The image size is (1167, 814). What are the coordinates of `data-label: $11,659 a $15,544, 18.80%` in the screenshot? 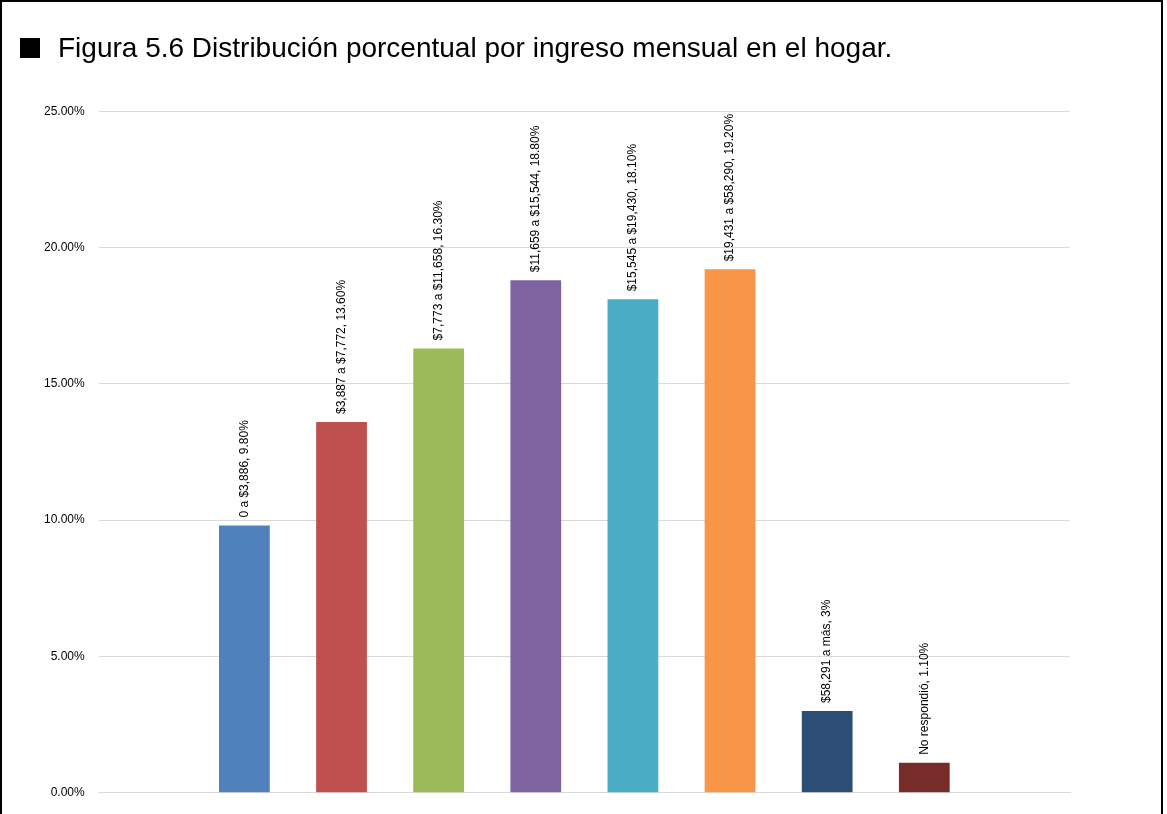 It's located at (535, 199).